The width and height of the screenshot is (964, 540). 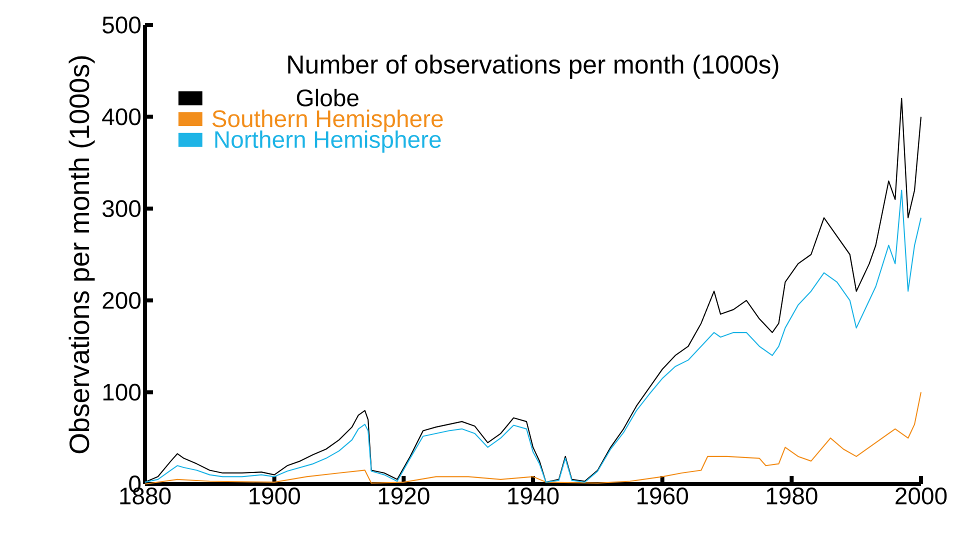 I want to click on y-tick-label: 500, so click(x=121, y=25).